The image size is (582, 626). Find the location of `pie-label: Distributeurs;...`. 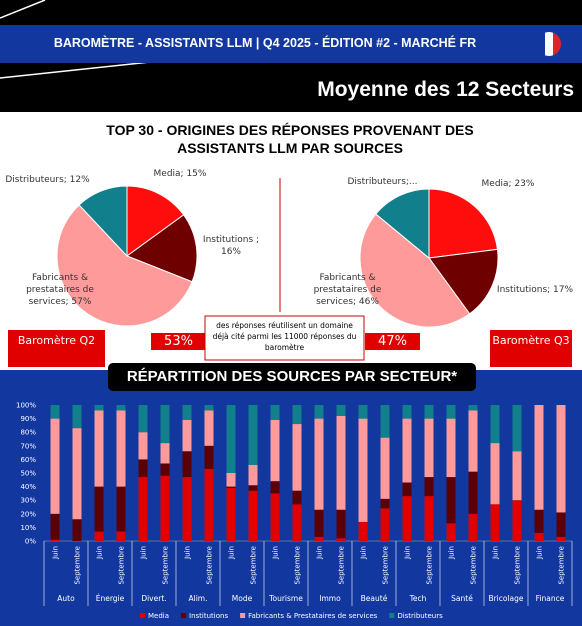

pie-label: Distributeurs;... is located at coordinates (382, 182).